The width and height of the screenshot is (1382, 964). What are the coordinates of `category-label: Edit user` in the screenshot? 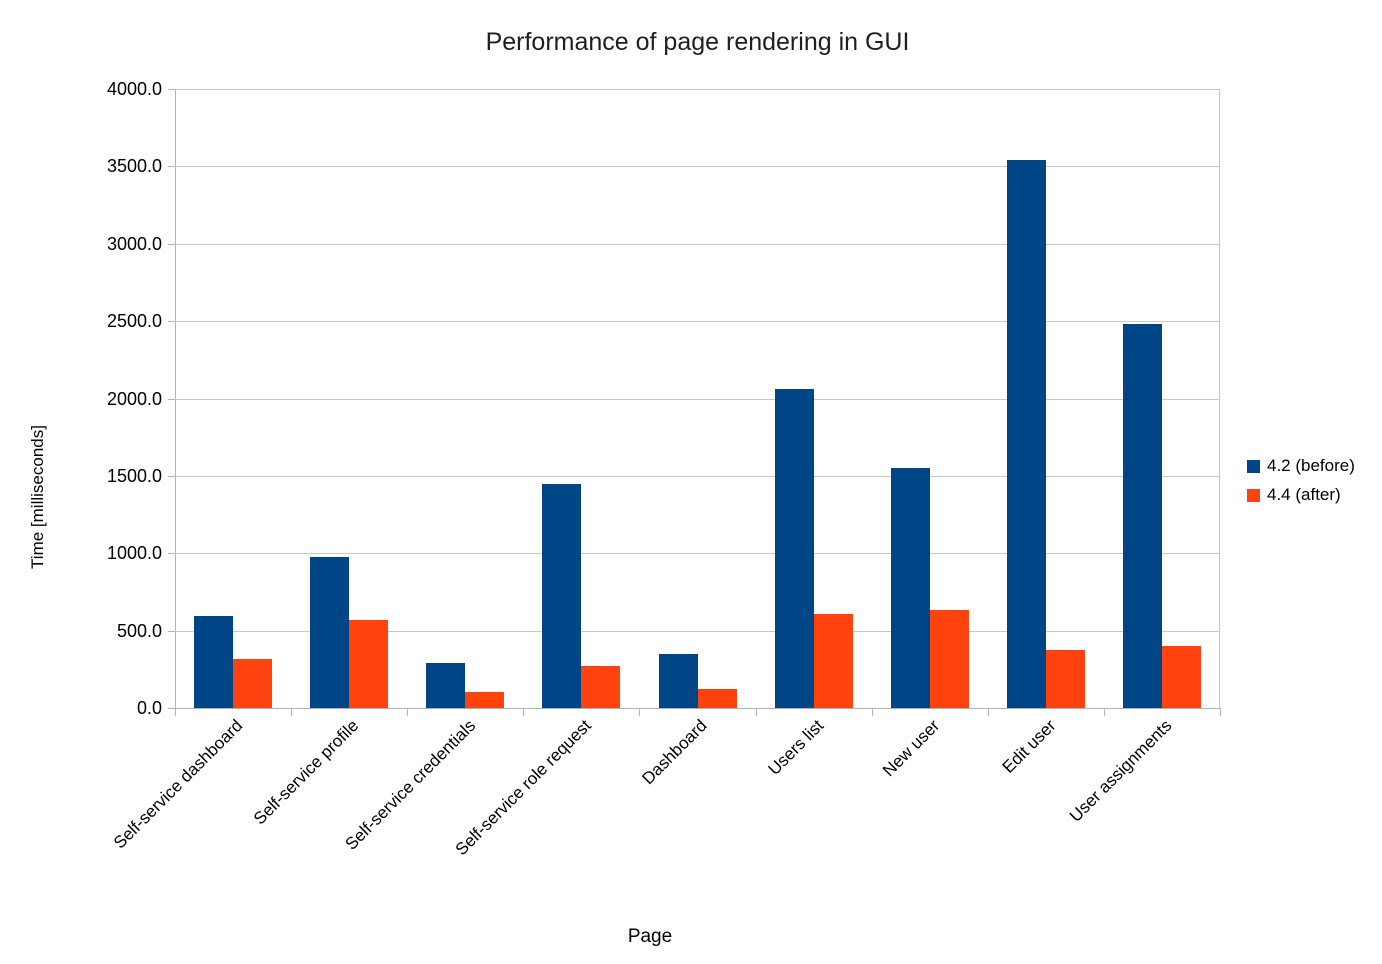 It's located at (1029, 746).